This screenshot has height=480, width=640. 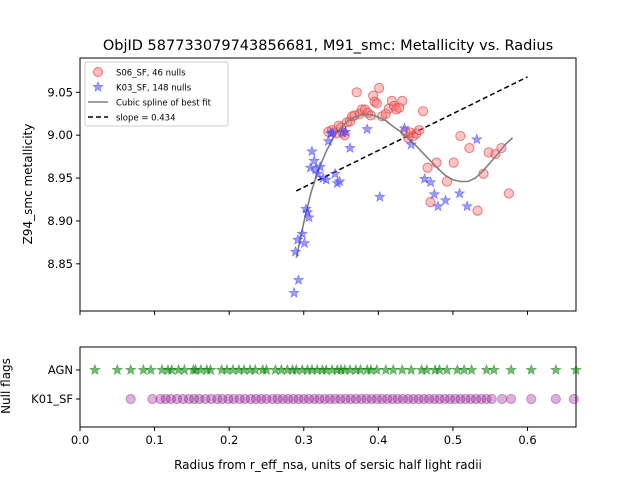 What do you see at coordinates (98, 86) in the screenshot?
I see `legend-marker-k03` at bounding box center [98, 86].